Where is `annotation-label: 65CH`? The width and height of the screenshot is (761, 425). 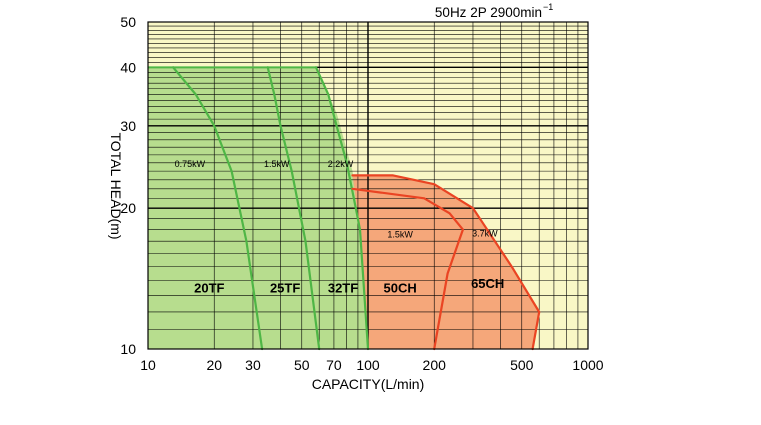
annotation-label: 65CH is located at coordinates (487, 283).